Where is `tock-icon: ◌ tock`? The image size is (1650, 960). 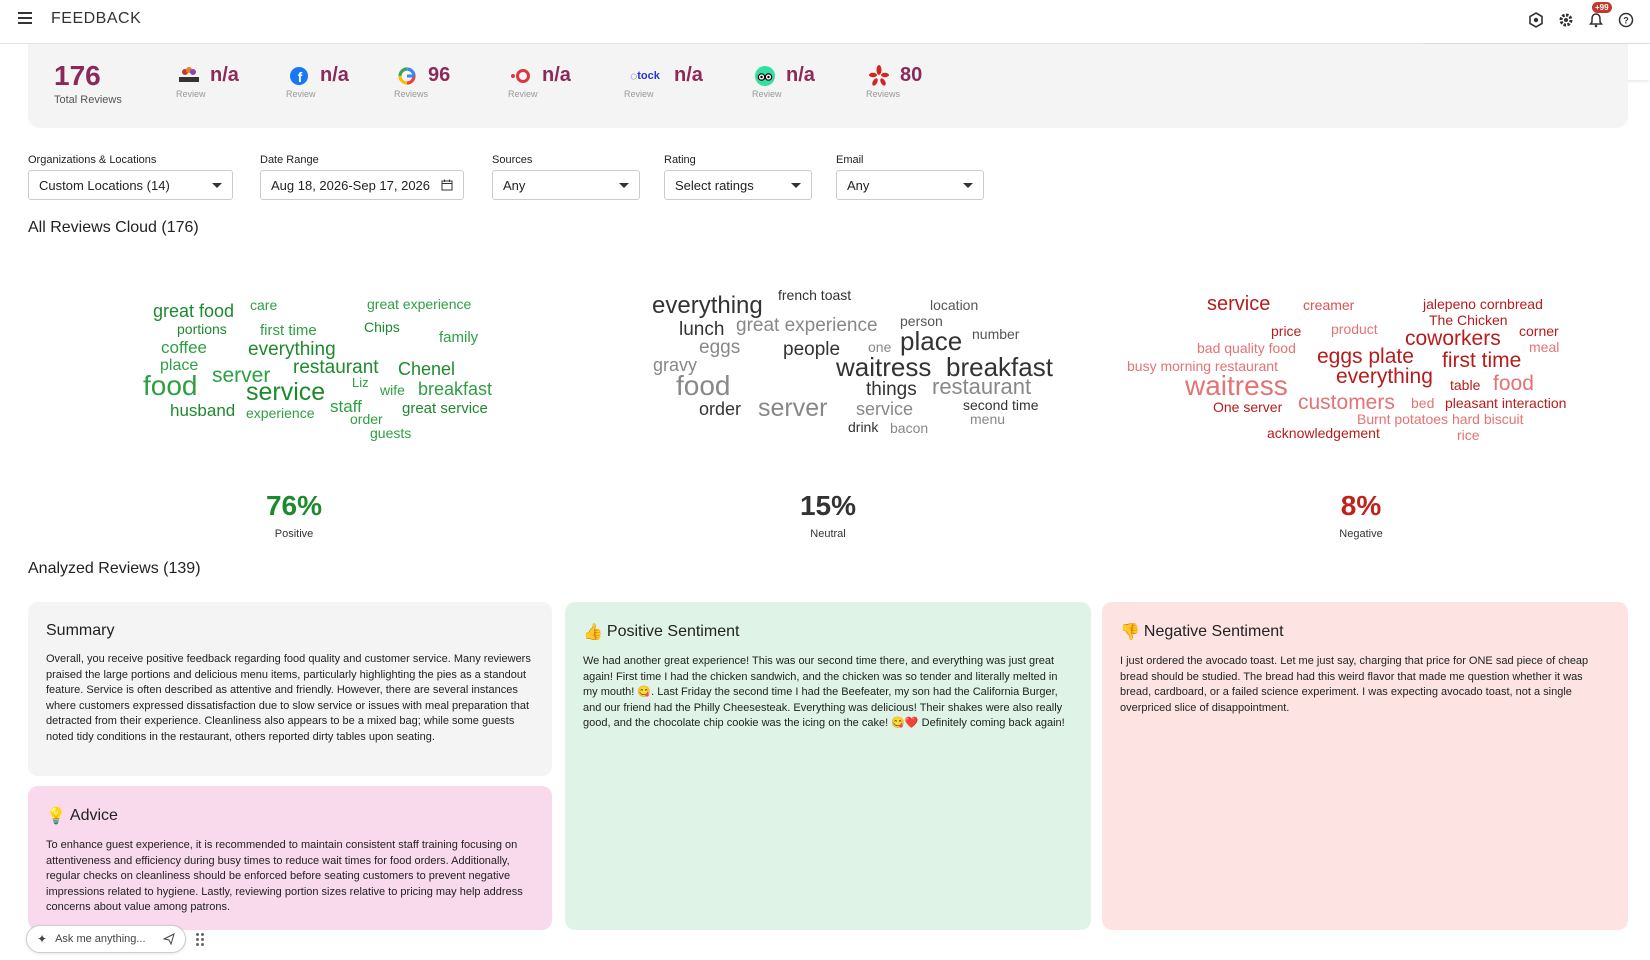
tock-icon: ◌ tock is located at coordinates (645, 75).